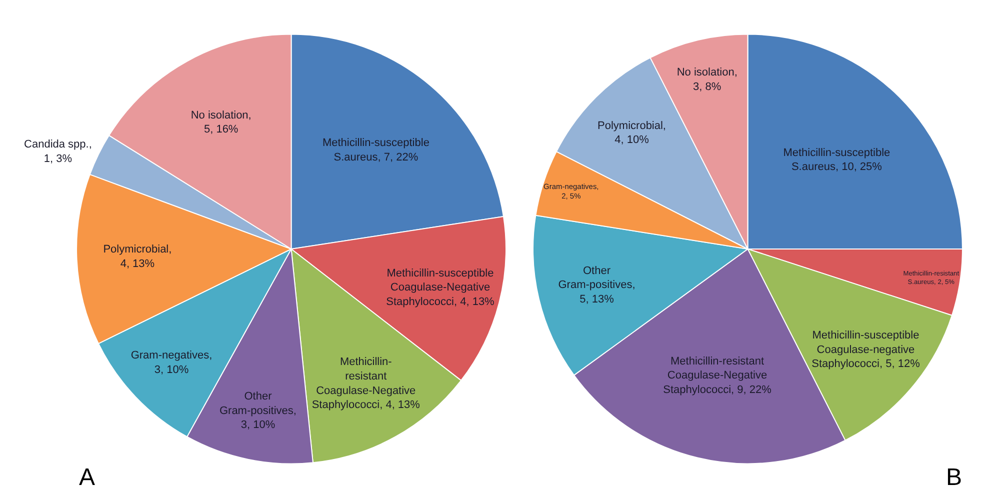  I want to click on slice-label: Other Gram-positives, 5, 13%, so click(597, 285).